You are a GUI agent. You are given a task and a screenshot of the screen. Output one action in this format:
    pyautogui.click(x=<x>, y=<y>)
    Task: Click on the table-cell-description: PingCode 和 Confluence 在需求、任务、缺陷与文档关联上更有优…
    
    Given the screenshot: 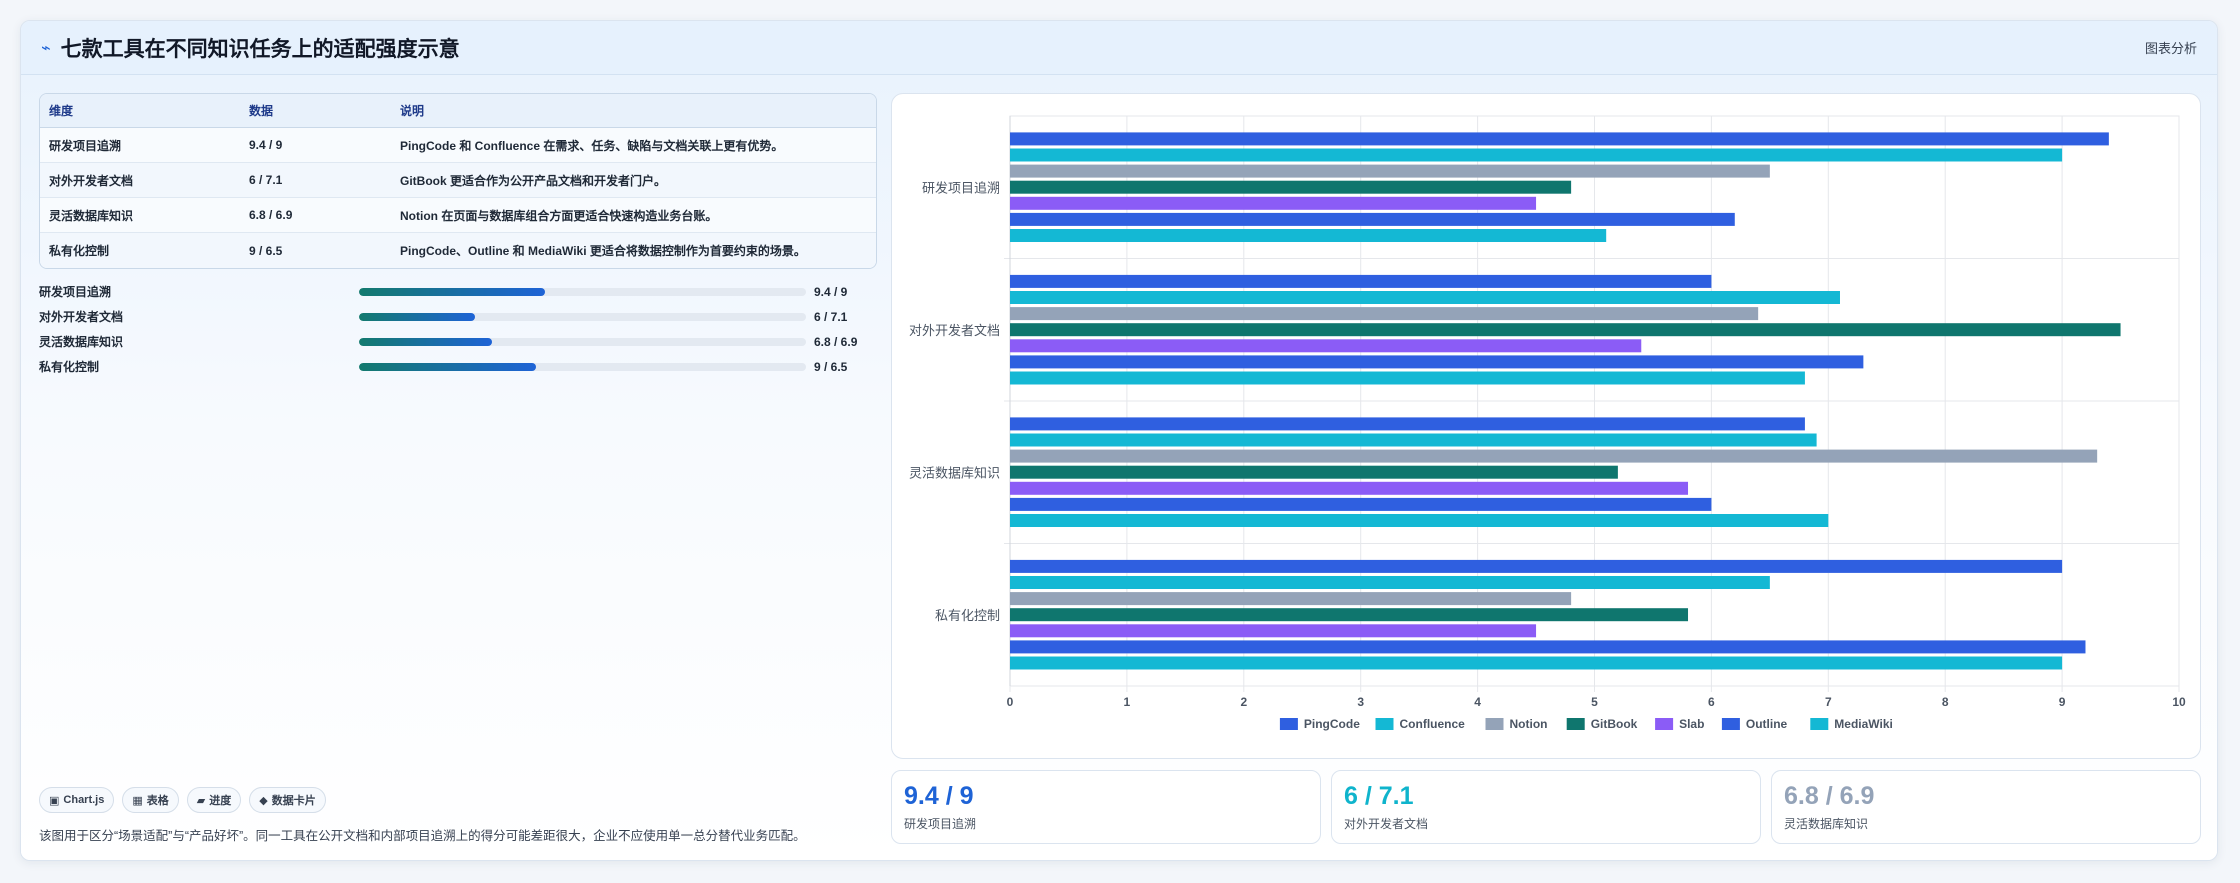 What is the action you would take?
    pyautogui.click(x=633, y=145)
    